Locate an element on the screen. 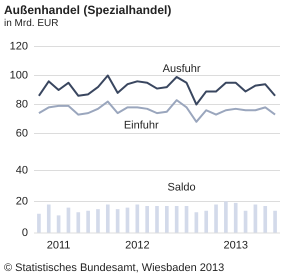 This screenshot has width=288, height=280. y-tick-label: 0 is located at coordinates (25, 232).